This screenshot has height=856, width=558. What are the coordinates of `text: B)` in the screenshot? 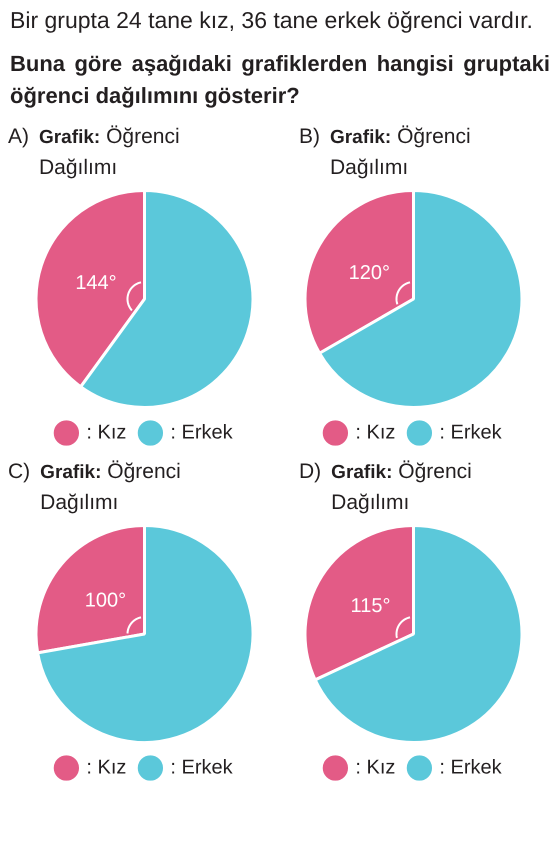 It's located at (309, 137).